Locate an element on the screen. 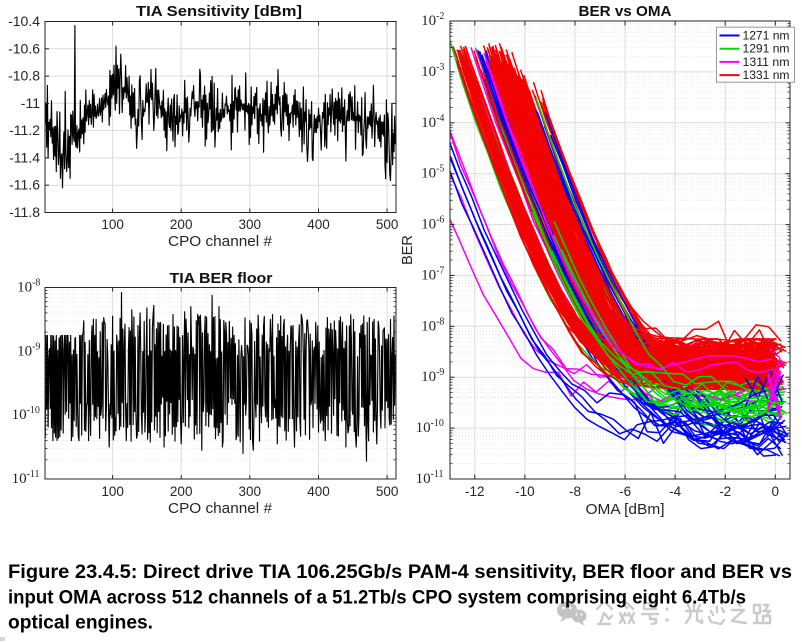  svg-text: -11.6 is located at coordinates (24, 185).